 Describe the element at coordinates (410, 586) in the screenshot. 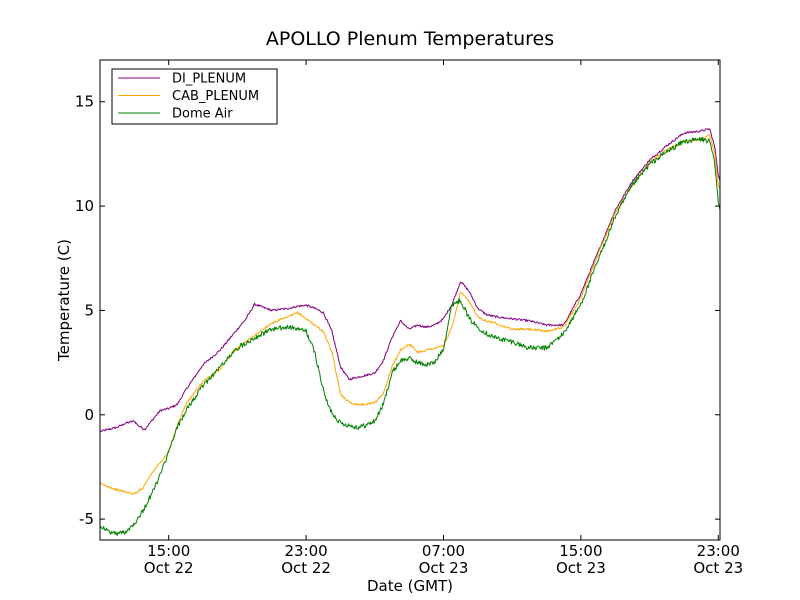

I see `x-axis-label: Date (GMT)` at that location.